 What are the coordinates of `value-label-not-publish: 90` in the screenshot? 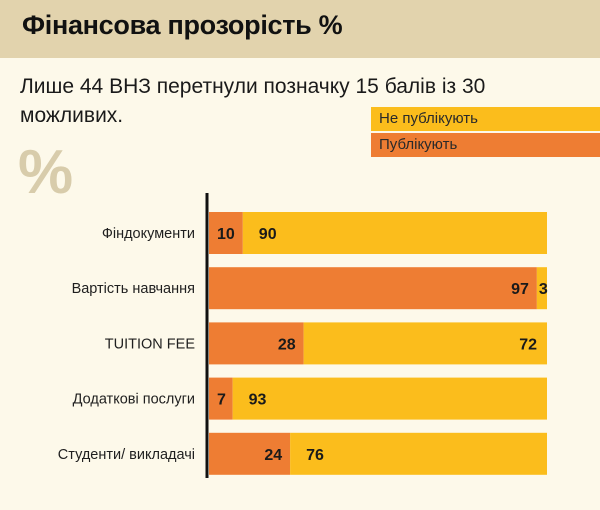 It's located at (268, 234).